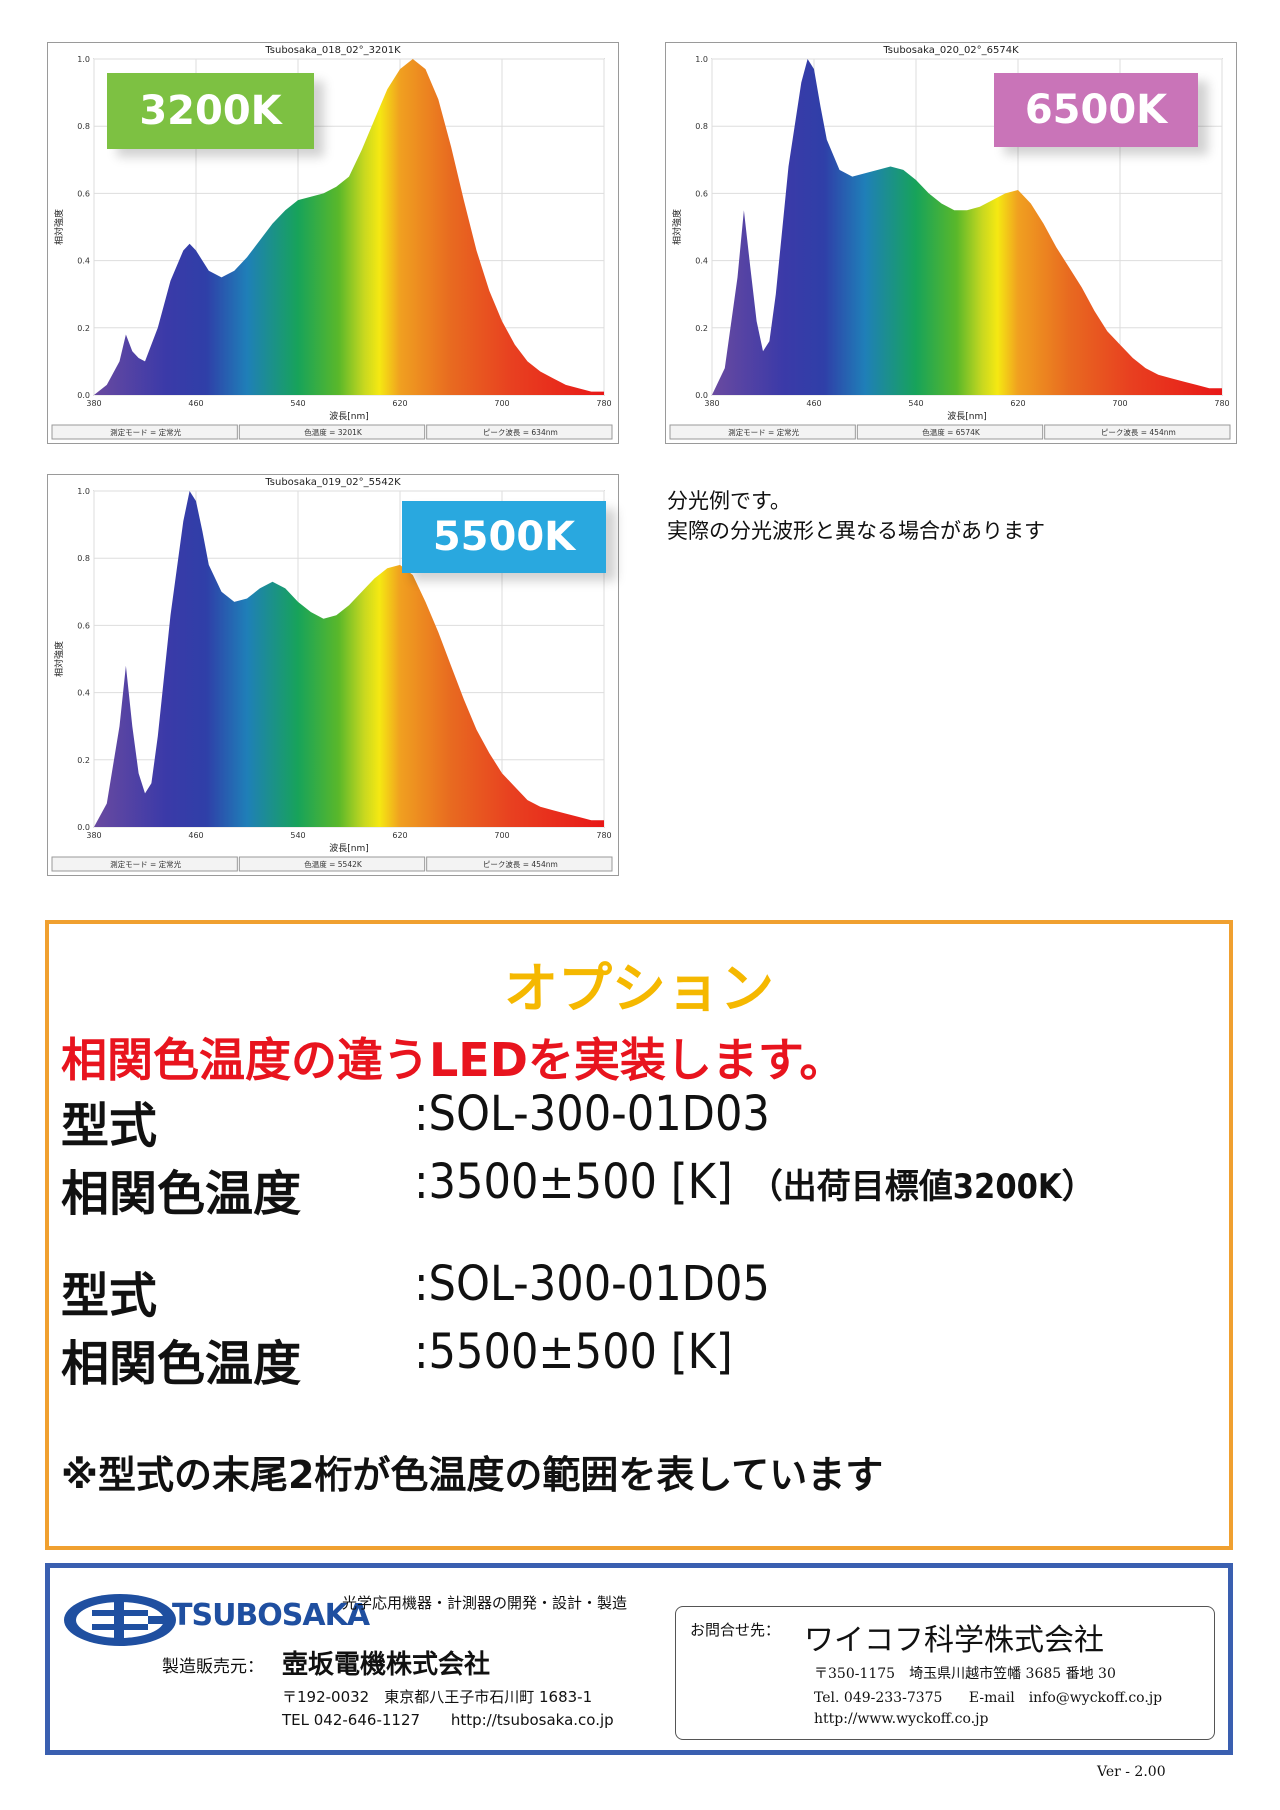 The image size is (1280, 1810). Describe the element at coordinates (120, 1620) in the screenshot. I see `tsubosaka-logo-icon` at that location.